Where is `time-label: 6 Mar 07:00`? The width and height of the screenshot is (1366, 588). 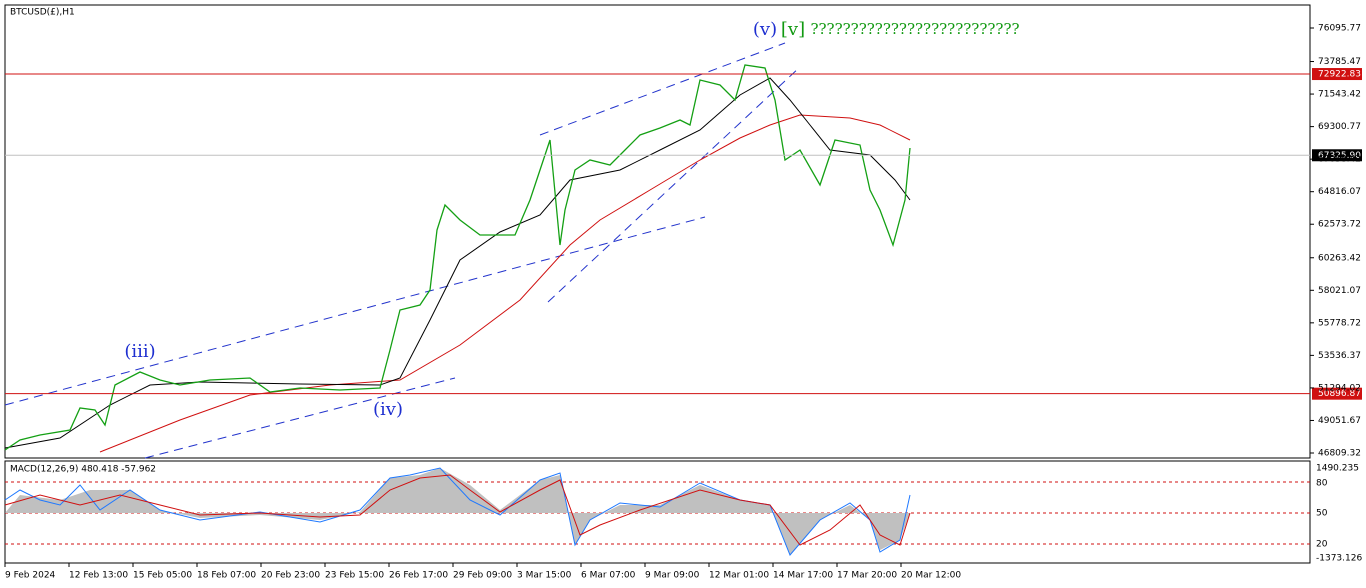 time-label: 6 Mar 07:00 is located at coordinates (608, 576).